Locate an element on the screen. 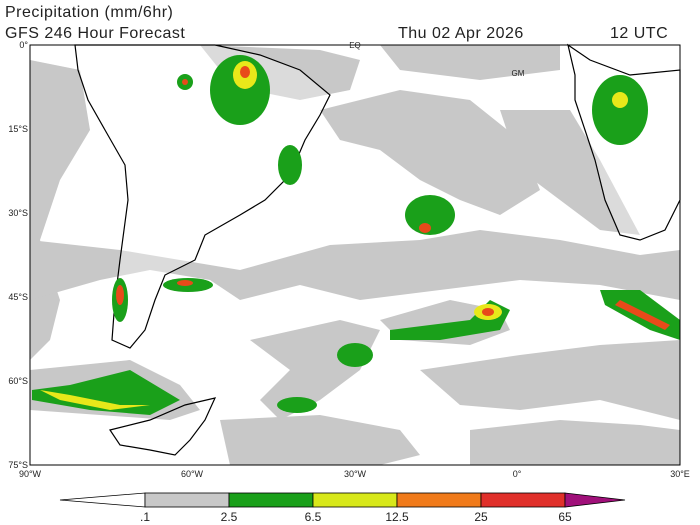  forecast-date: Thu 02 Apr 2026 is located at coordinates (461, 33).